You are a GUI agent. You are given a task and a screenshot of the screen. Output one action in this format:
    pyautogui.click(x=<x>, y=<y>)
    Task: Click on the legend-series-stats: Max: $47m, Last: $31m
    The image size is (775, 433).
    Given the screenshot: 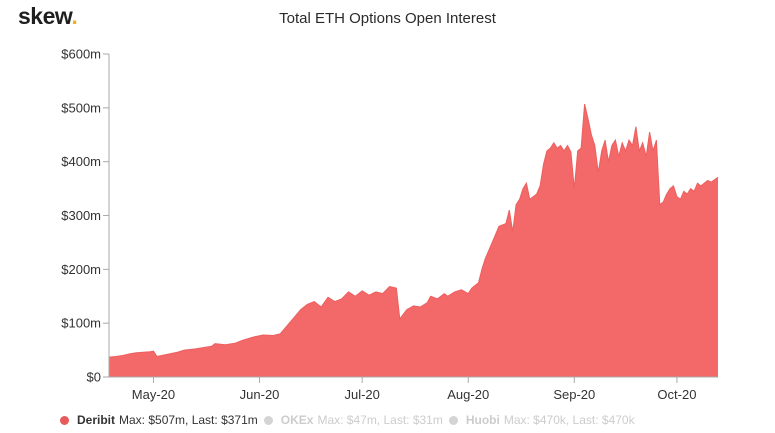 What is the action you would take?
    pyautogui.click(x=380, y=420)
    